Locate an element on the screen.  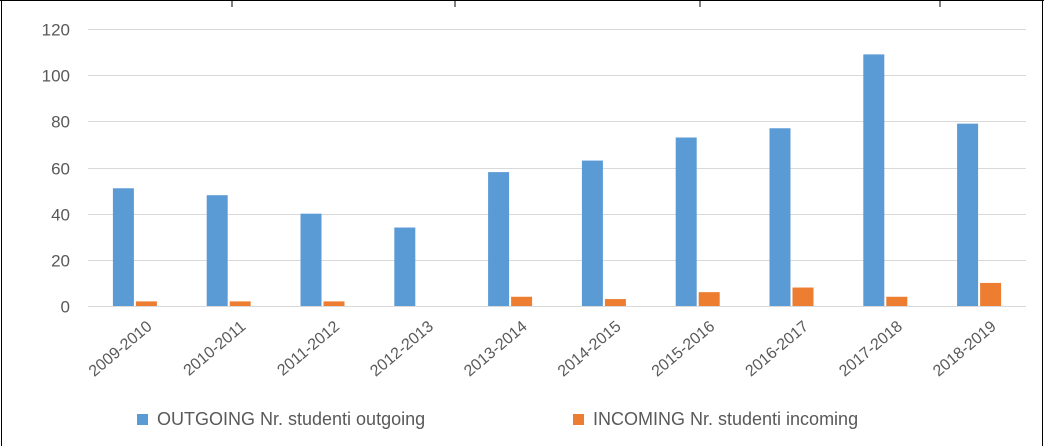
y-tick-label: 100 is located at coordinates (56, 76).